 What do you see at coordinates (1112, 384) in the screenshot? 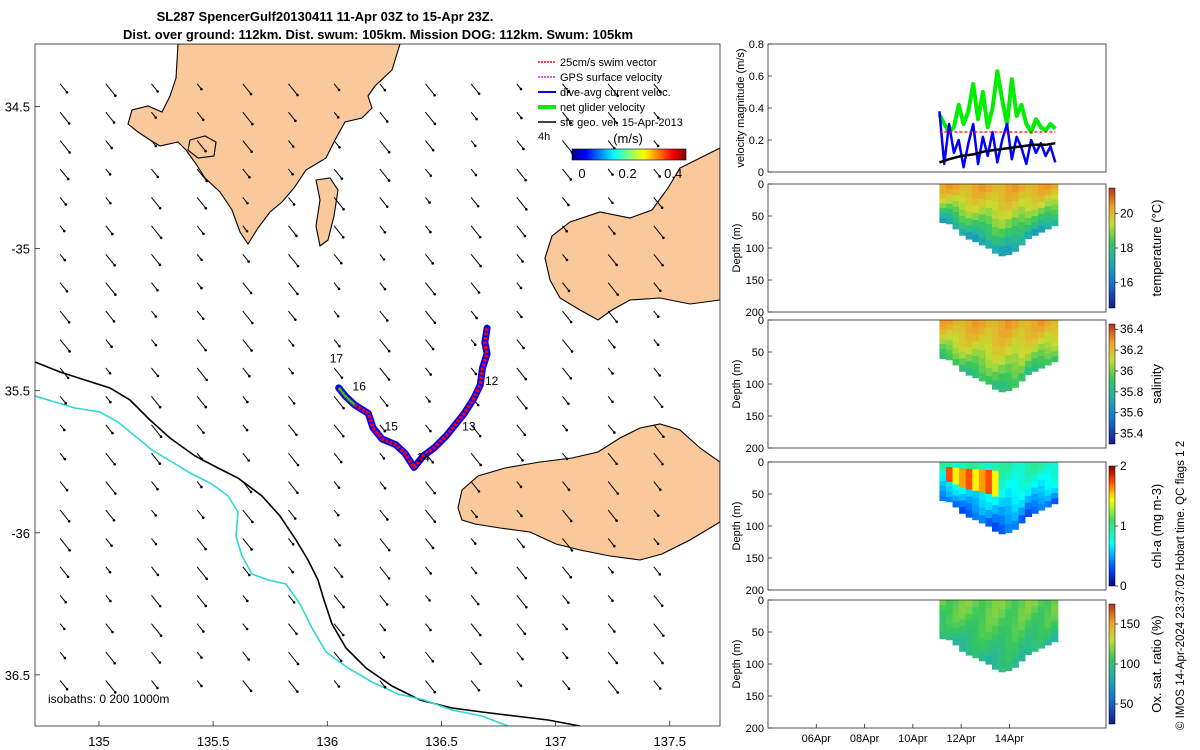
I see `profile-colorbar` at bounding box center [1112, 384].